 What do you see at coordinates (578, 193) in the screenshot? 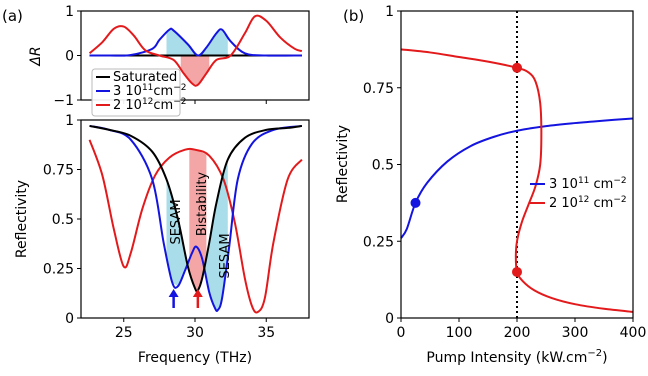
I see `b-legend: 3 1011 cm−2 2 1012 cm−2` at bounding box center [578, 193].